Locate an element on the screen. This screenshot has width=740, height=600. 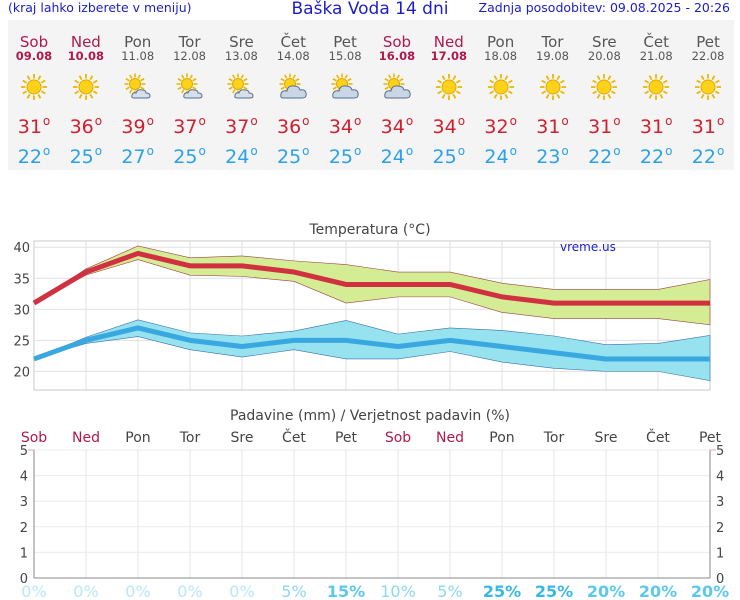
y-tick-label: 5 is located at coordinates (24, 451).